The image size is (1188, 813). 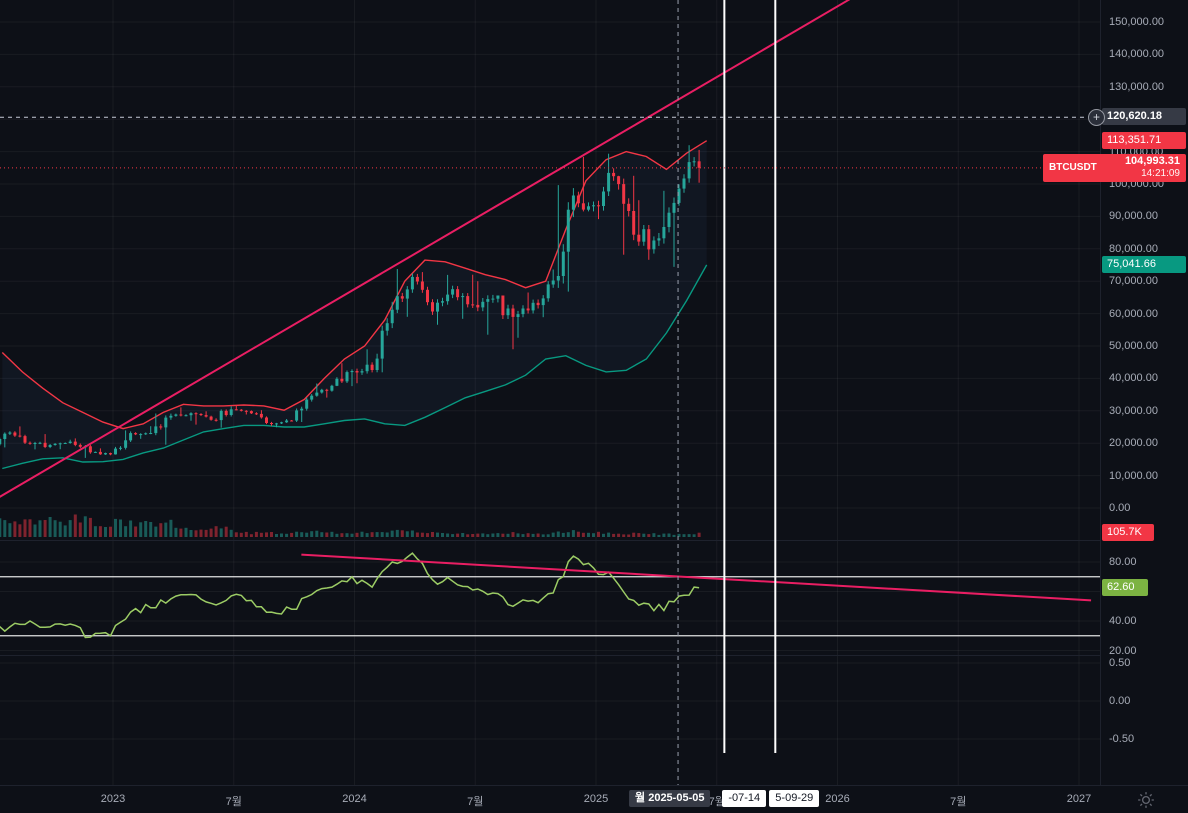 I want to click on price-tick: 40,000.00, so click(x=1133, y=378).